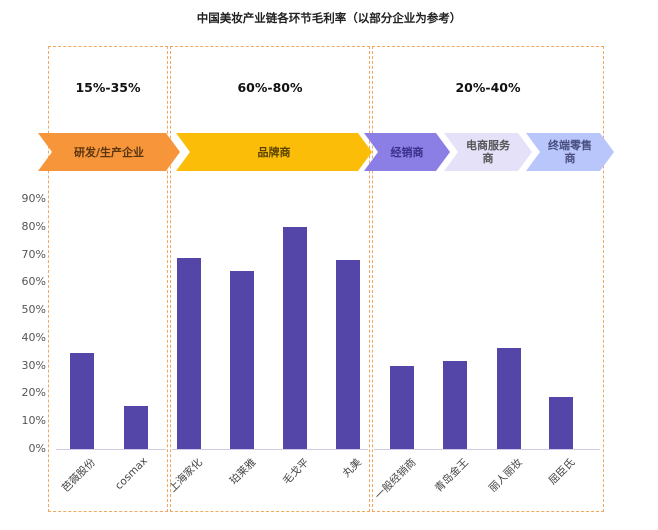 This screenshot has height=530, width=658. What do you see at coordinates (33, 310) in the screenshot?
I see `y-tick-label: 50%` at bounding box center [33, 310].